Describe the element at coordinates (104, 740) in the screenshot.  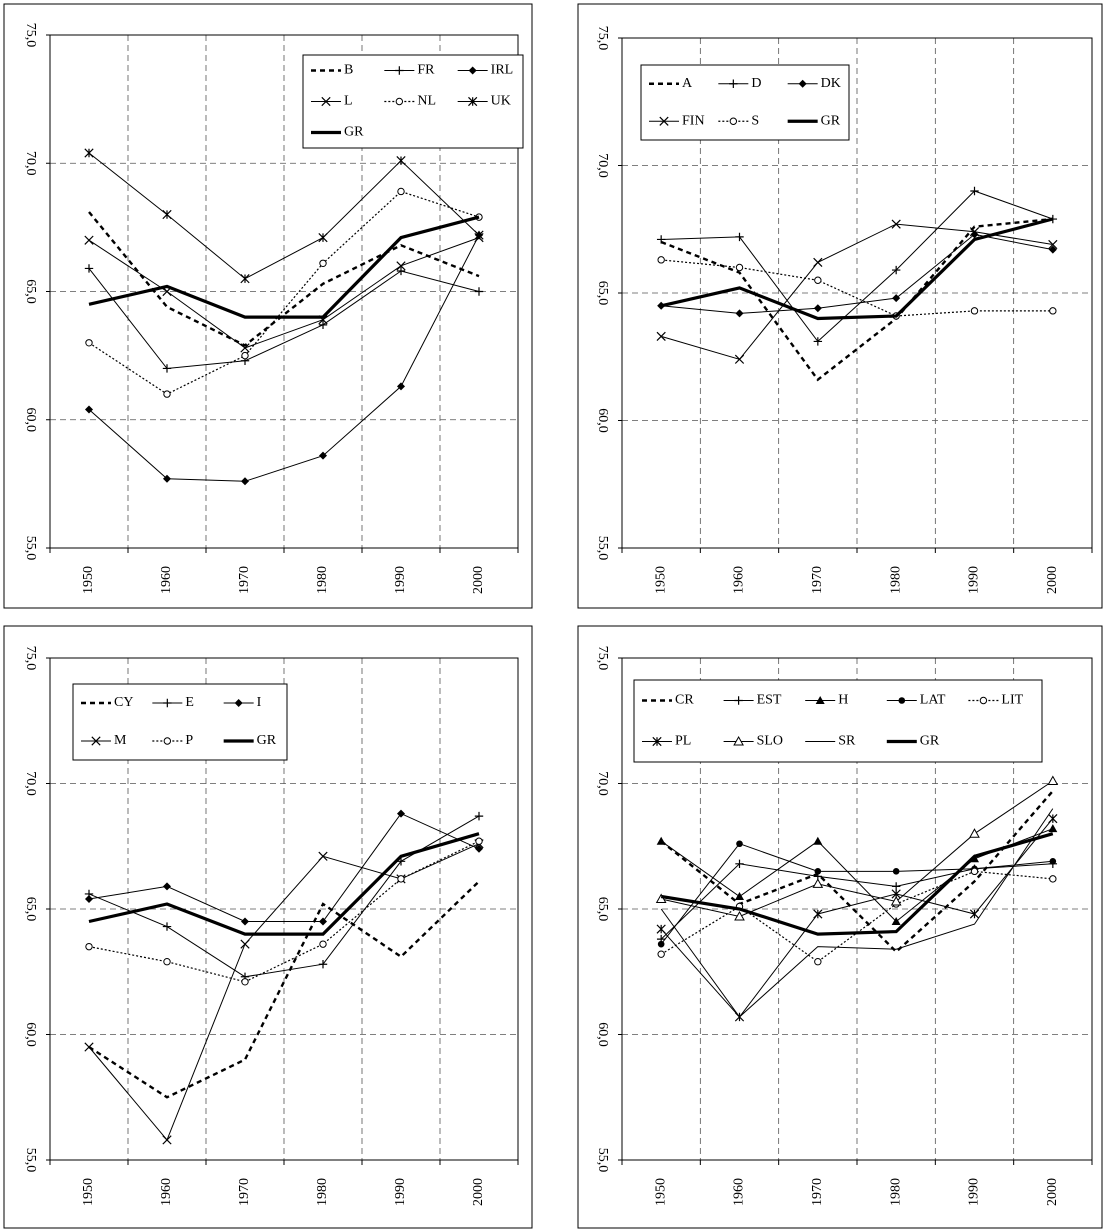
I see `legend-item: M` at that location.